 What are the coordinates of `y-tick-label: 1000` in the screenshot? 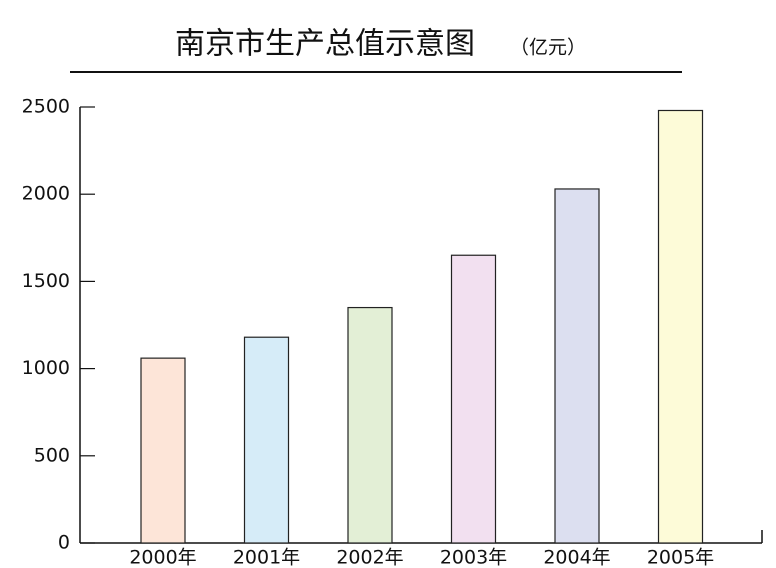 It's located at (46, 368).